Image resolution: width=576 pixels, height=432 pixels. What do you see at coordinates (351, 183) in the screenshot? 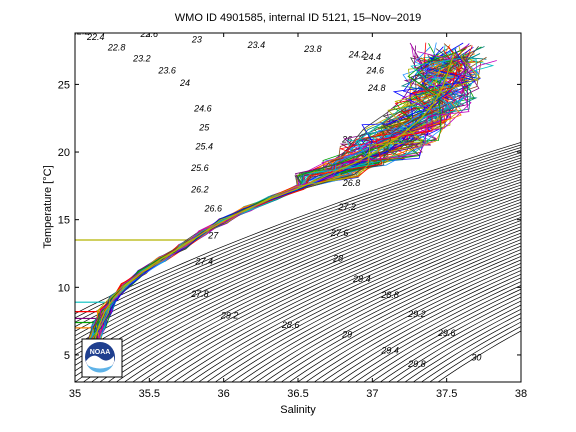
I see `isopycnal-label: 26.8` at bounding box center [351, 183].